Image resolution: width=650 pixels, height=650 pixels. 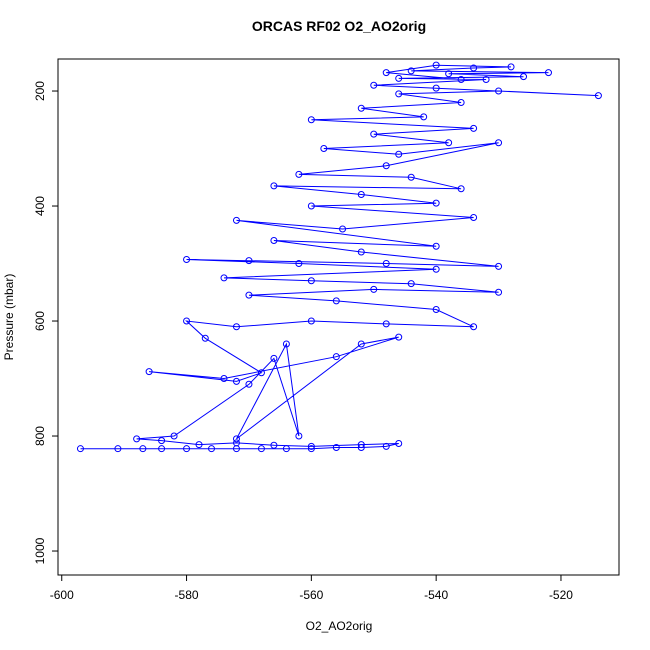 I want to click on x-axis-label: O2_AO2orig, so click(x=339, y=626).